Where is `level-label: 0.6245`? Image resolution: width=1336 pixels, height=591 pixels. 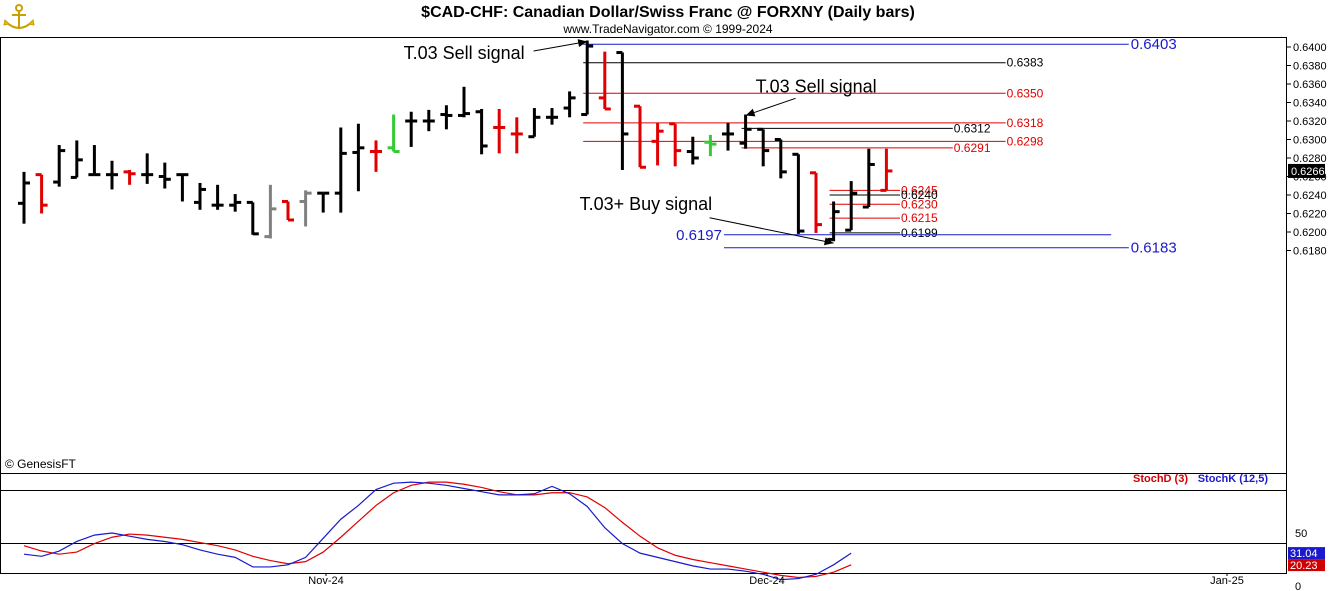 level-label: 0.6245 is located at coordinates (919, 190).